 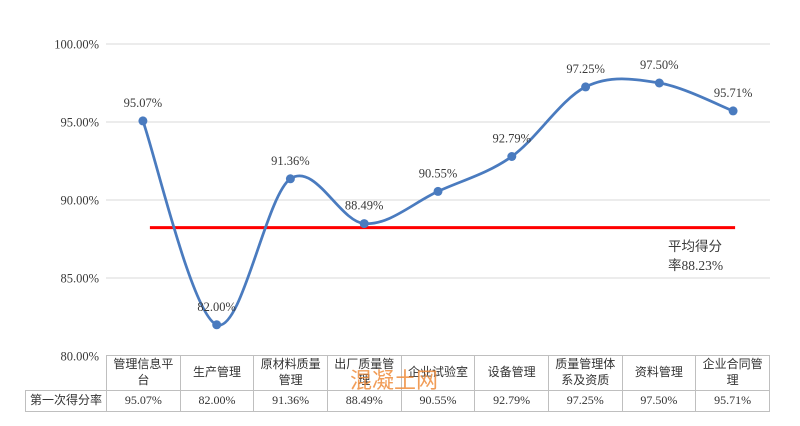 What do you see at coordinates (394, 380) in the screenshot?
I see `watermark: 混凝土网` at bounding box center [394, 380].